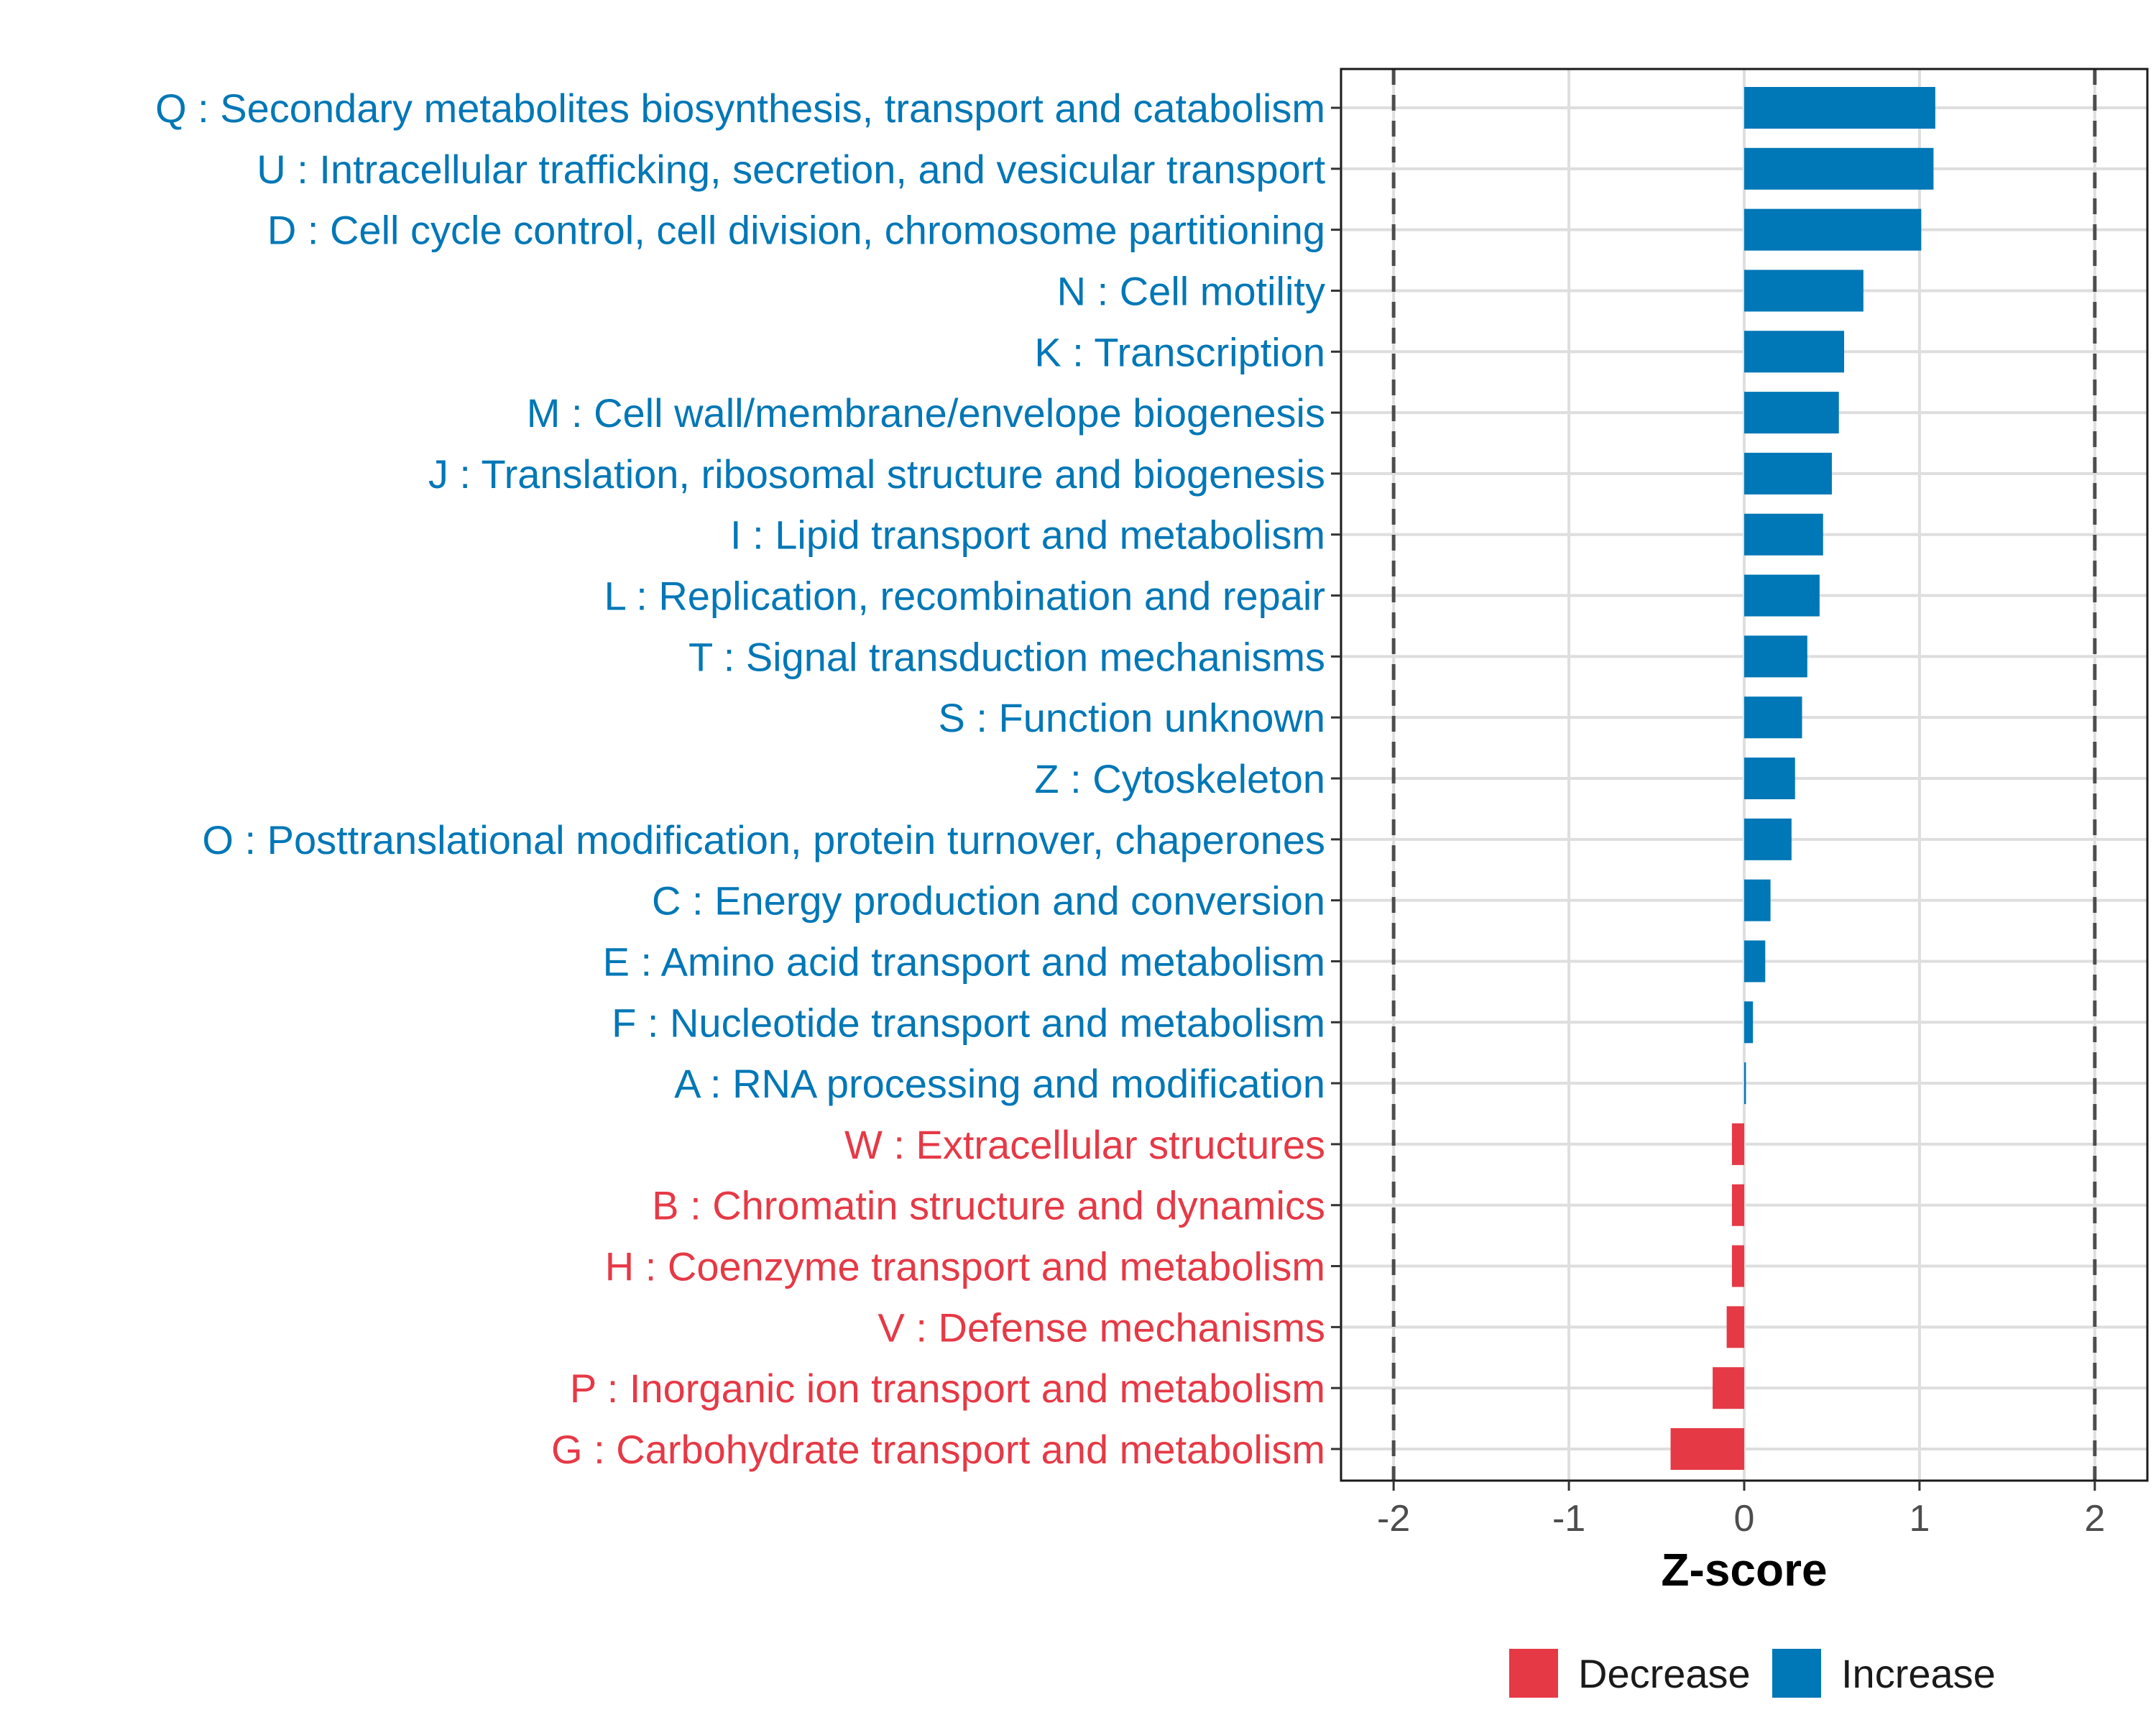 The height and width of the screenshot is (1725, 2156). I want to click on x-tick-label: -1, so click(1568, 1519).